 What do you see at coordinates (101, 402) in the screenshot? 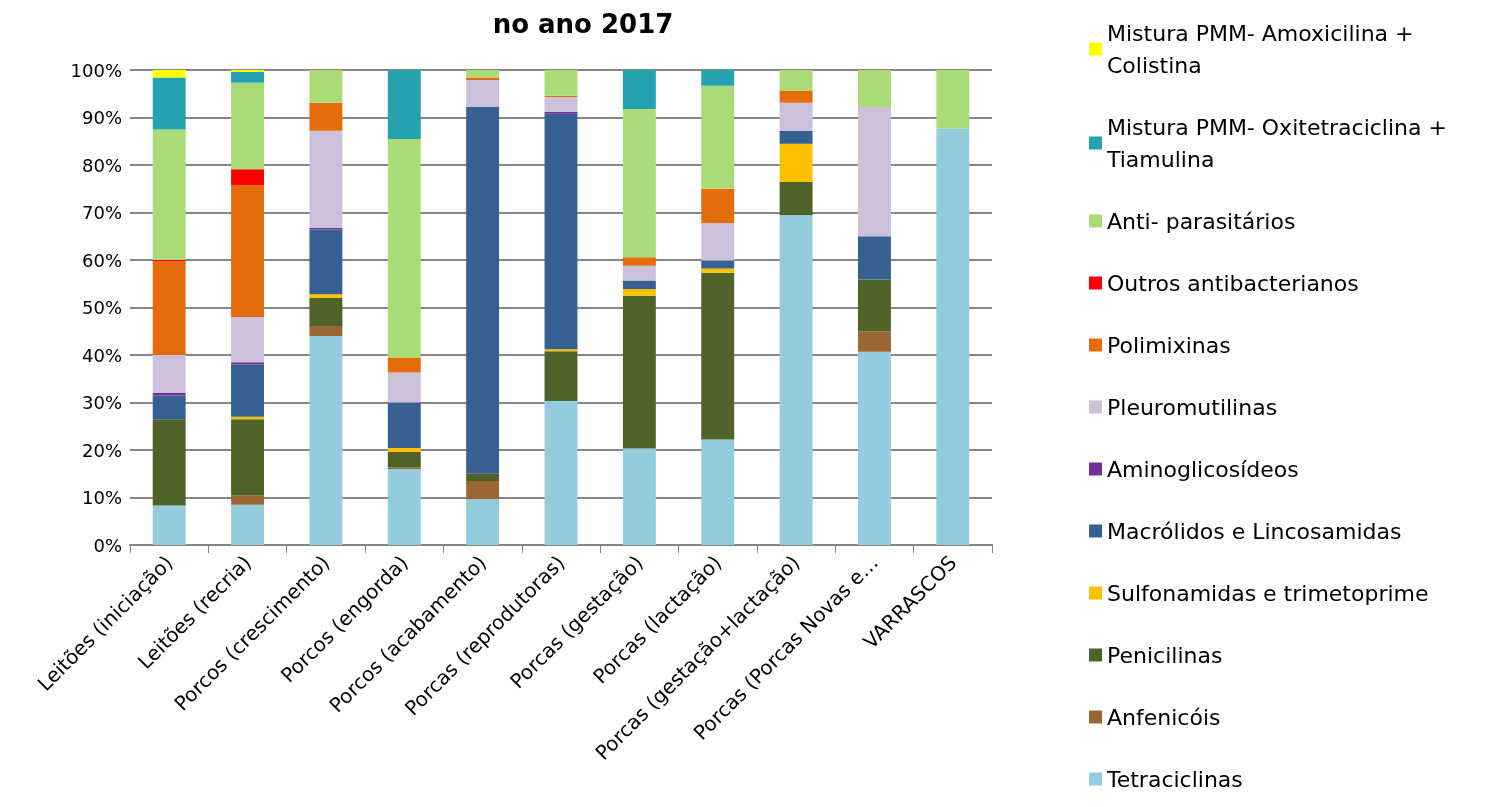
I see `y-tick-label: 30%` at bounding box center [101, 402].